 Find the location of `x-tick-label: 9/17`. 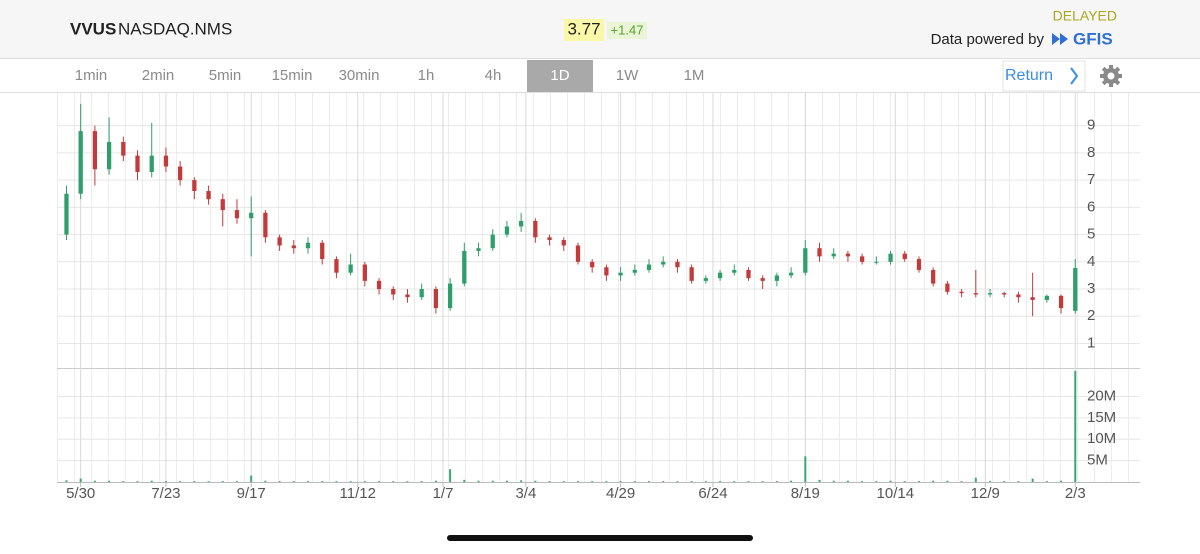

x-tick-label: 9/17 is located at coordinates (251, 493).